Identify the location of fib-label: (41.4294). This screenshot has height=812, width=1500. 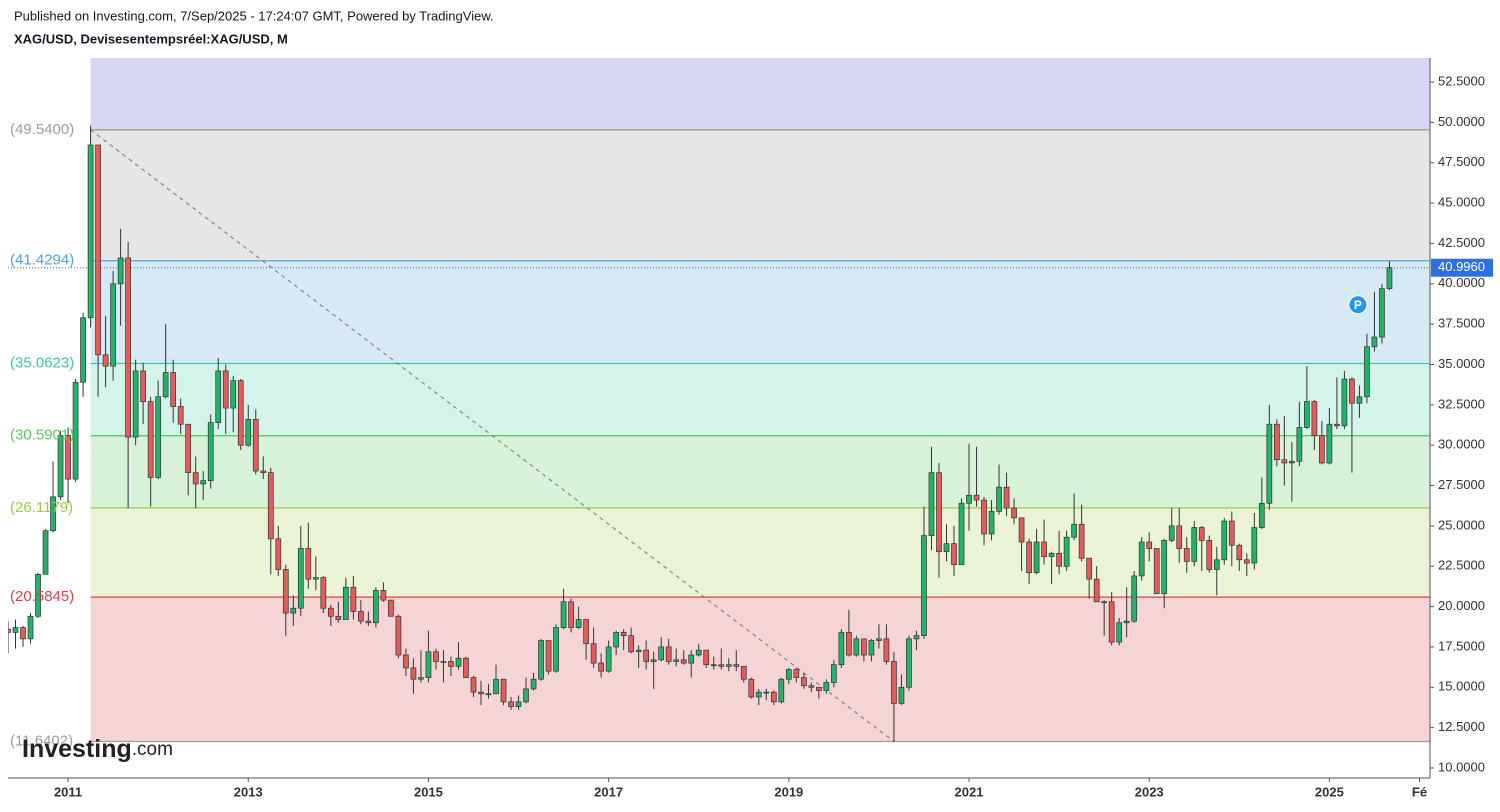
(42, 260).